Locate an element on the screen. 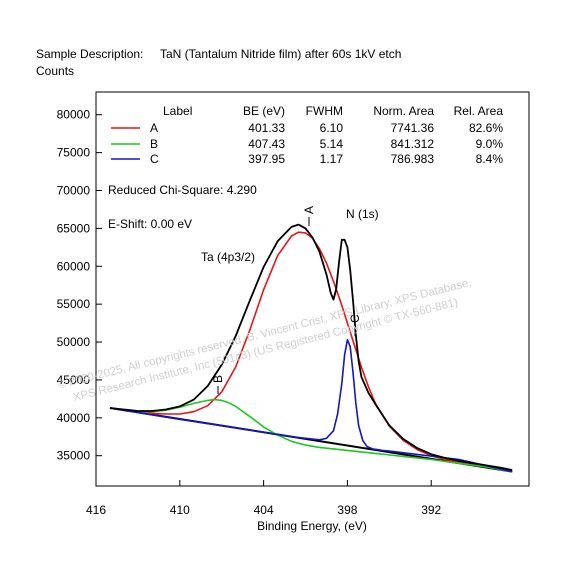 The width and height of the screenshot is (583, 565). peak-label-c: C is located at coordinates (355, 318).